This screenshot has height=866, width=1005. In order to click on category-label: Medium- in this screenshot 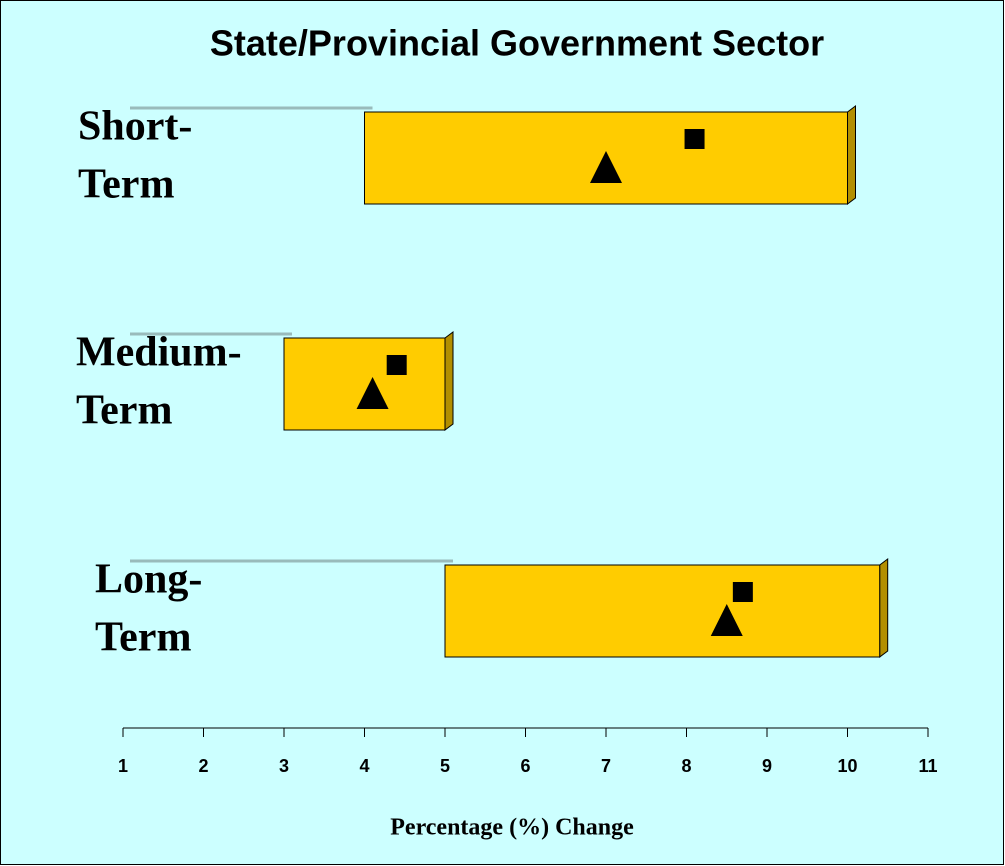, I will do `click(159, 353)`.